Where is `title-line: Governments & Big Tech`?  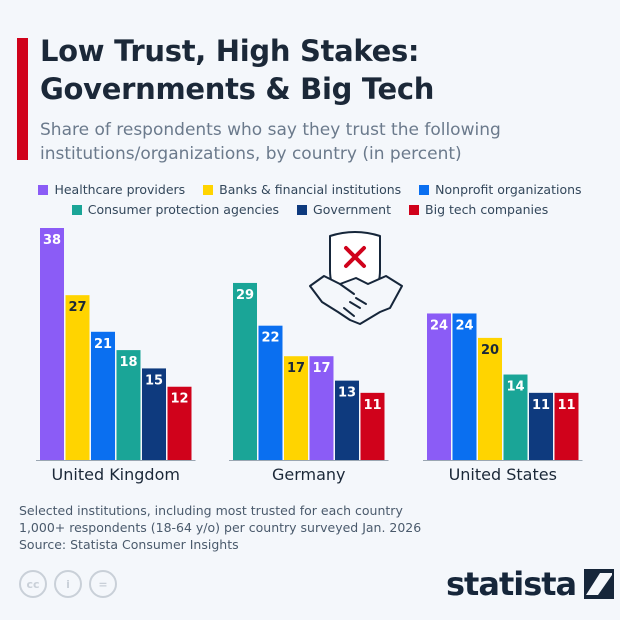
title-line: Governments & Big Tech is located at coordinates (237, 89).